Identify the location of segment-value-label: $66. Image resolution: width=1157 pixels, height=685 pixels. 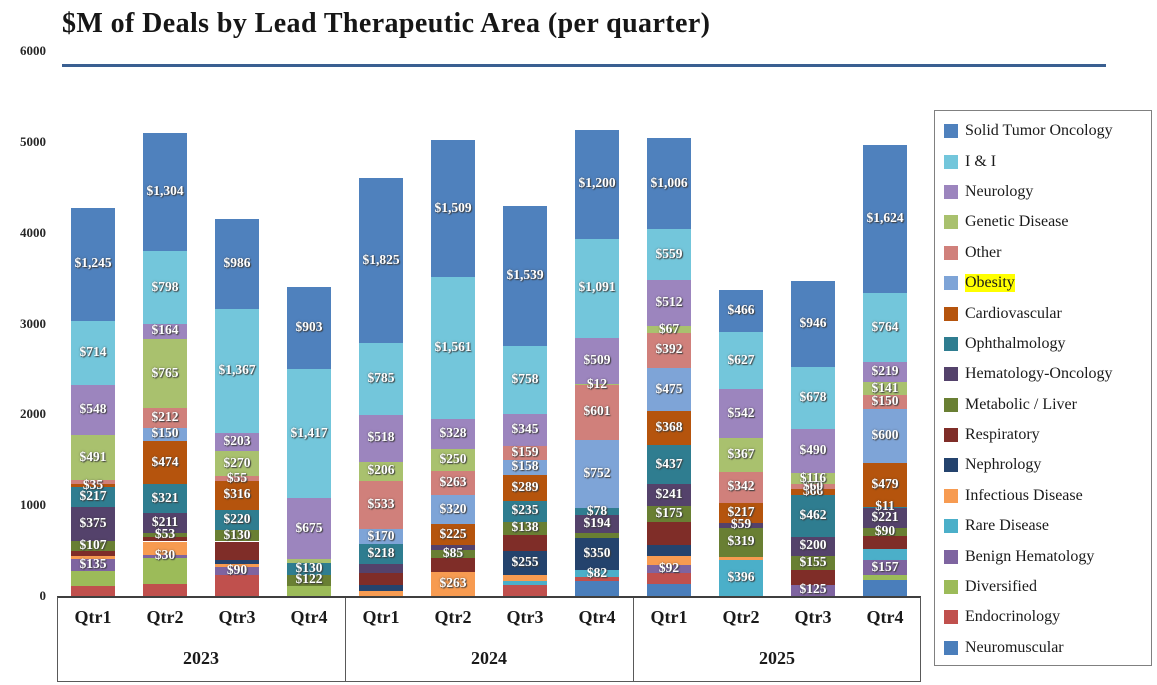
(813, 491).